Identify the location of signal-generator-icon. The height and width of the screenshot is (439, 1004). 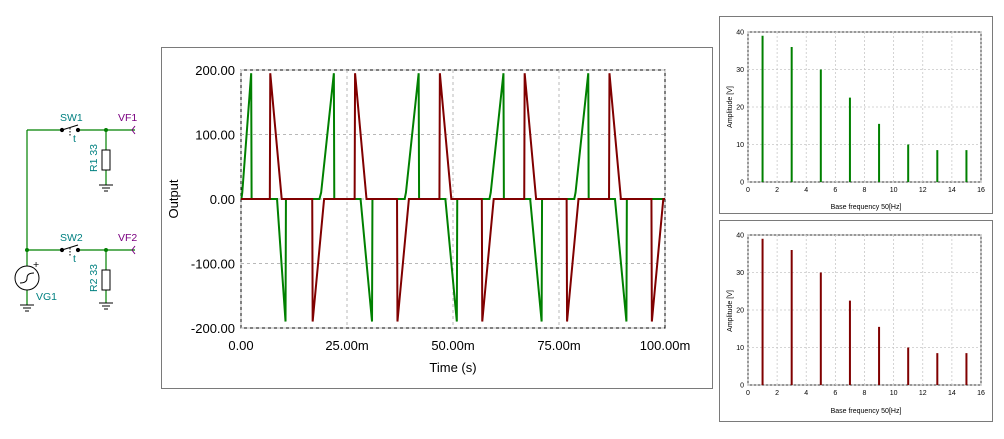
(27, 278).